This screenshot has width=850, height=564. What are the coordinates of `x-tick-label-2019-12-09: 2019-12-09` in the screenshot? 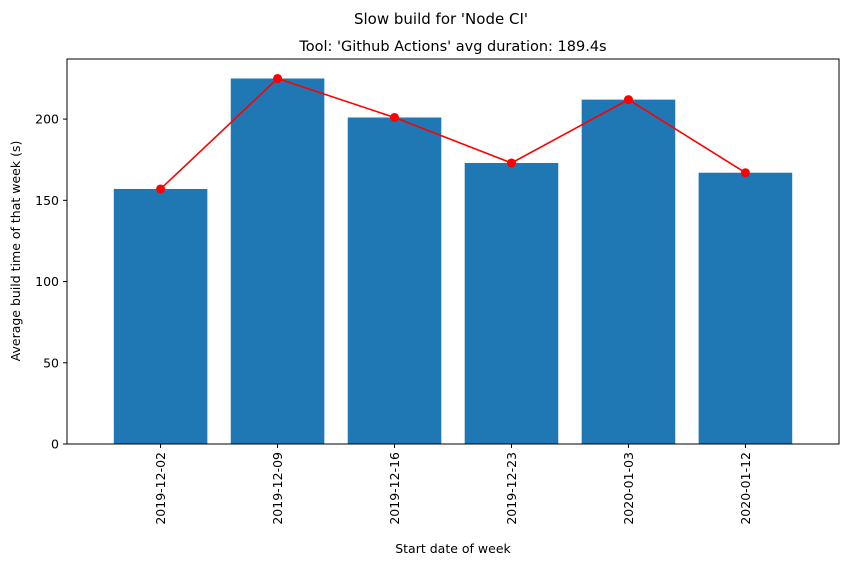 It's located at (277, 488).